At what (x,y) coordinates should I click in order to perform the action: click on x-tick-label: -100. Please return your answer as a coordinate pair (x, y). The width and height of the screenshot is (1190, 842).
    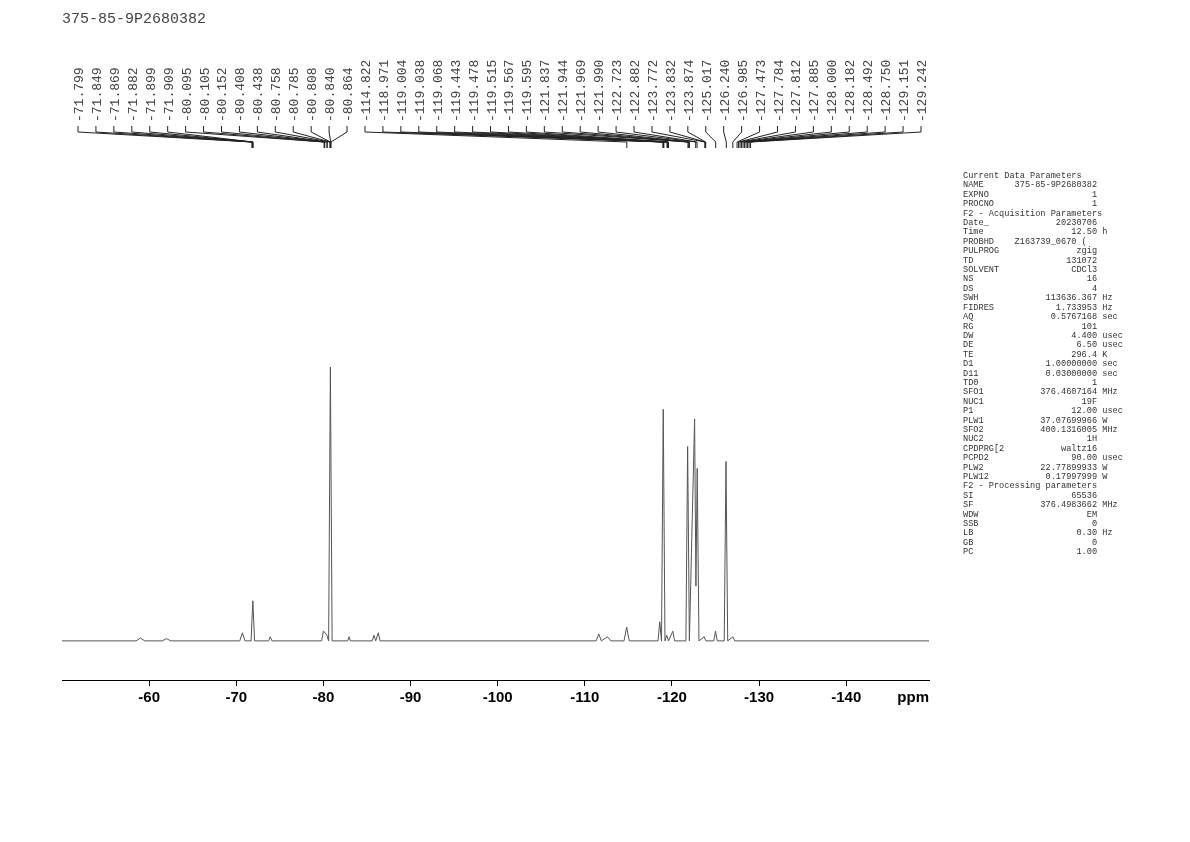
    Looking at the image, I should click on (497, 697).